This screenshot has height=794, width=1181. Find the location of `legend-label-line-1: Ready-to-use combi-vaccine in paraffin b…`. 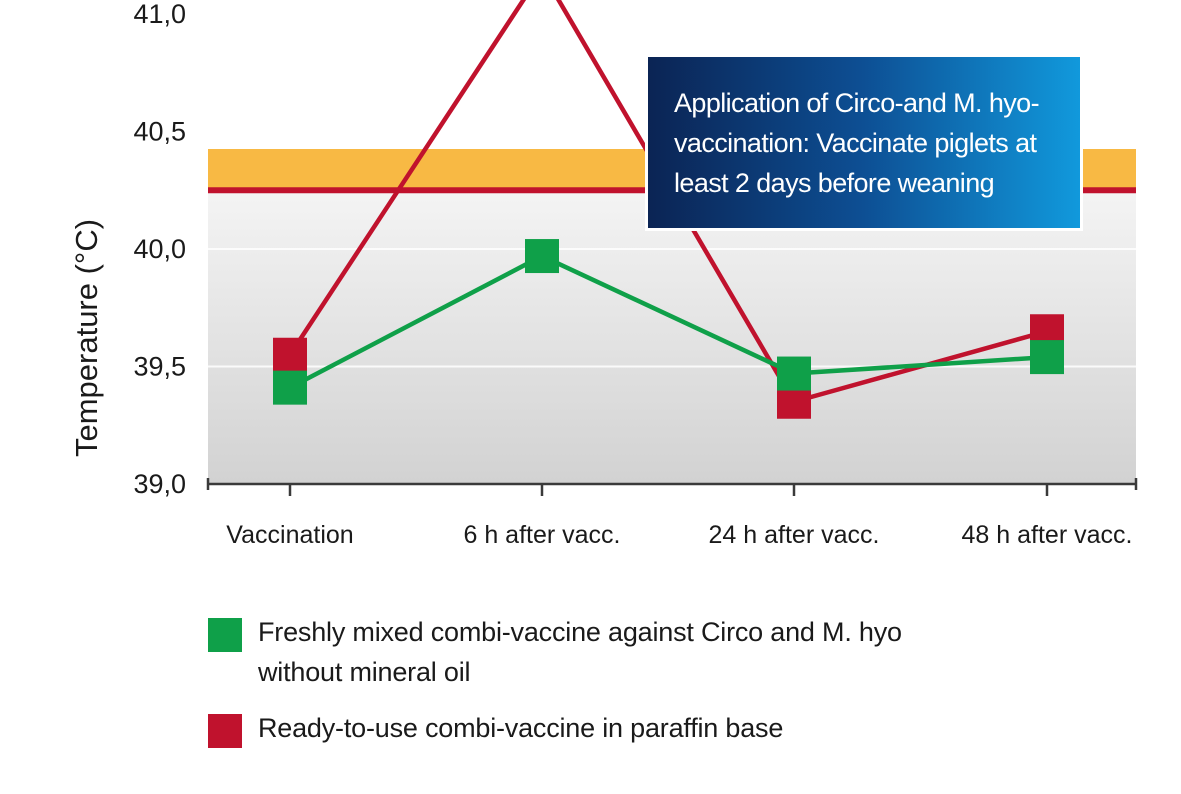

legend-label-line-1: Ready-to-use combi-vaccine in paraffin b… is located at coordinates (521, 728).